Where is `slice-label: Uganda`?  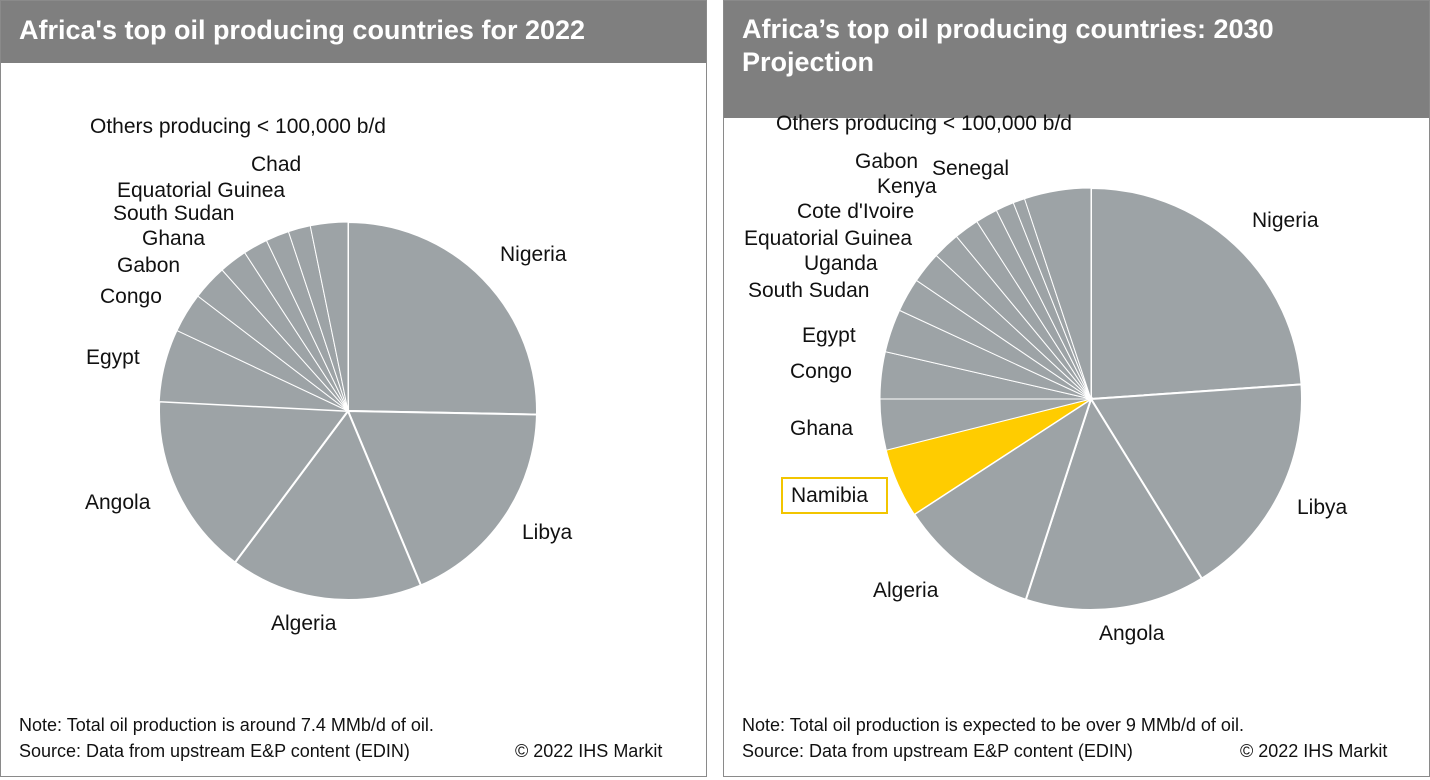 slice-label: Uganda is located at coordinates (841, 263).